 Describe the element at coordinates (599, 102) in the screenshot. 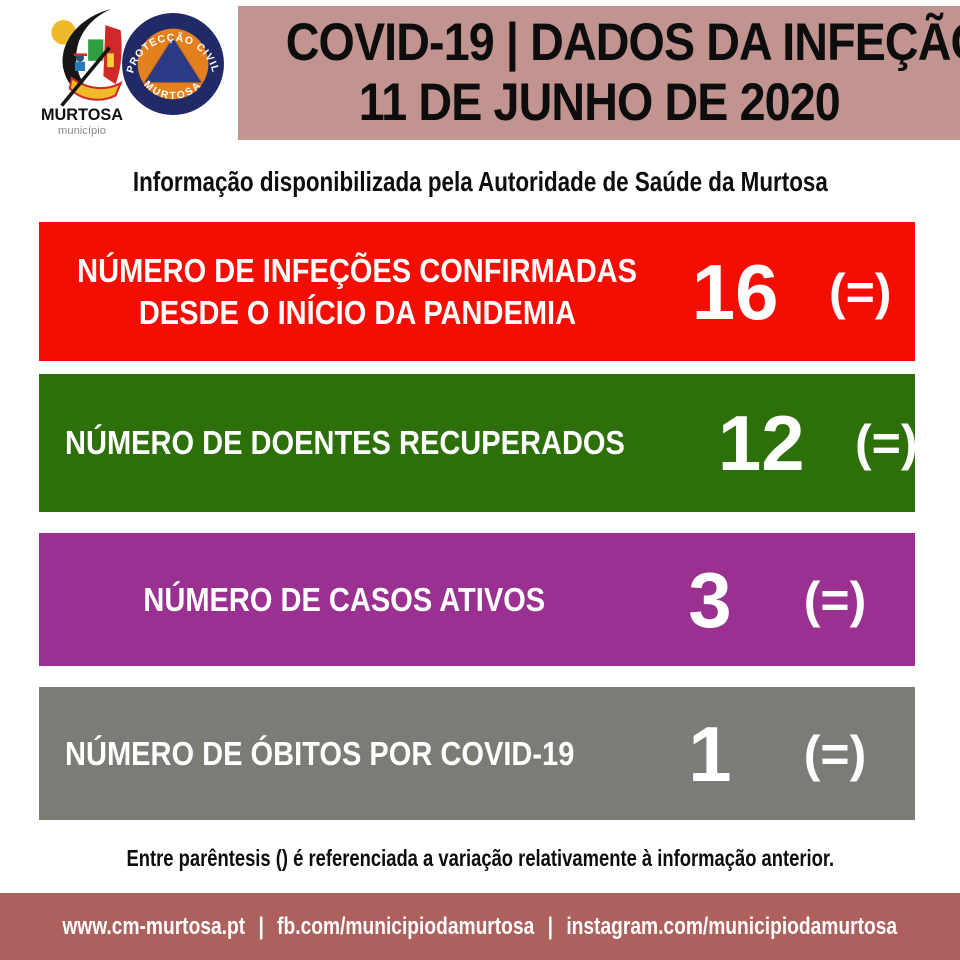

I see `page-title-line2: 11 DE JUNHO DE 2020` at that location.